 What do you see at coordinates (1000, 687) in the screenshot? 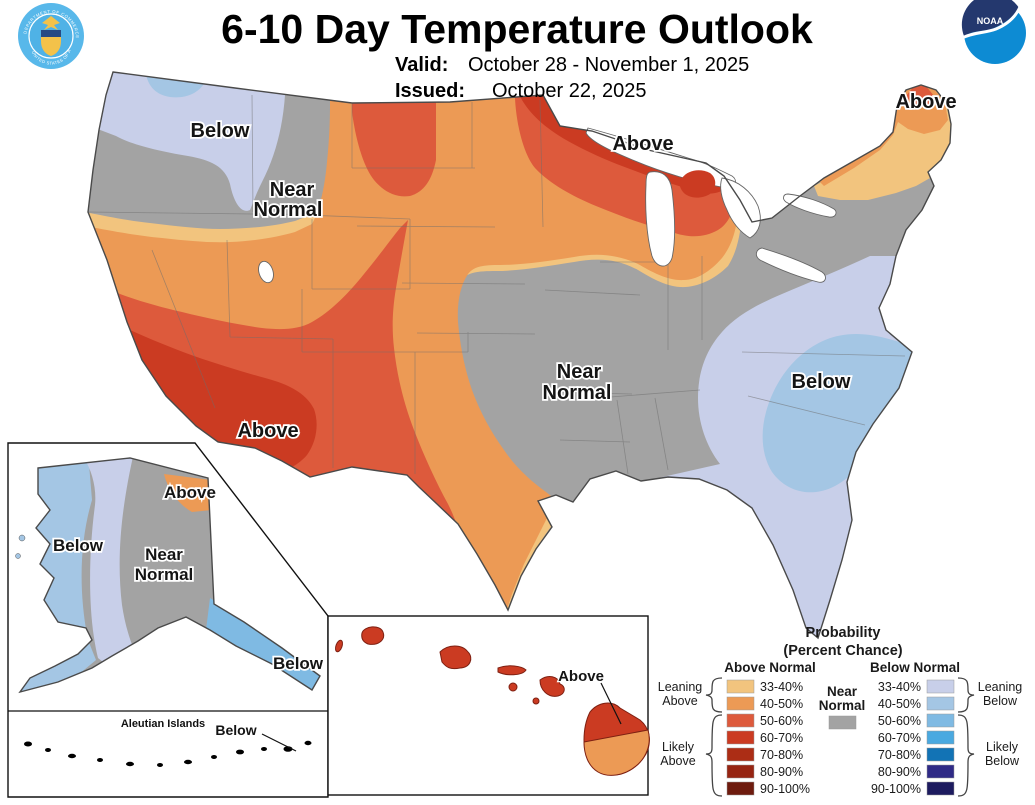
I see `legend-leaning-below-1: Leaning` at bounding box center [1000, 687].